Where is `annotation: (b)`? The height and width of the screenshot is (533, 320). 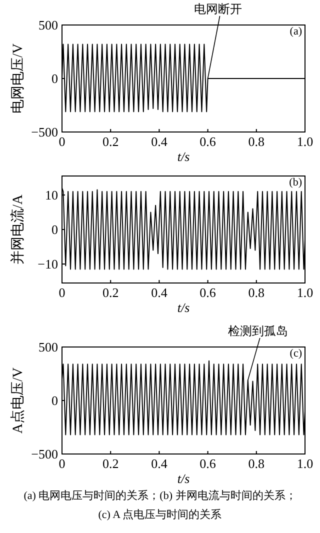 annotation: (b) is located at coordinates (295, 182).